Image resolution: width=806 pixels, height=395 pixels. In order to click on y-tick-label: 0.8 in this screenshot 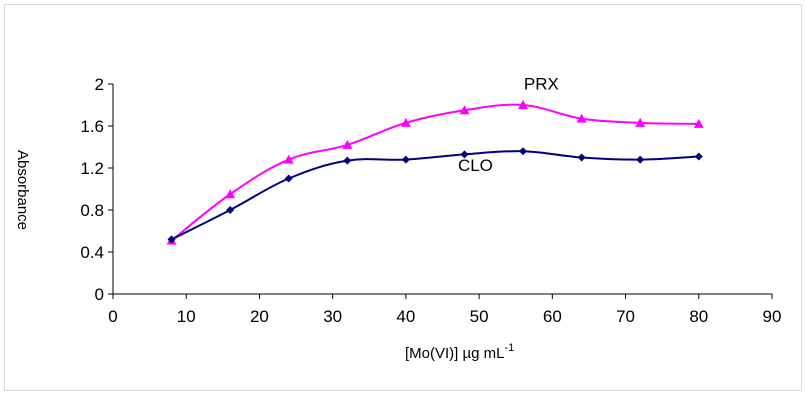, I will do `click(92, 210)`.